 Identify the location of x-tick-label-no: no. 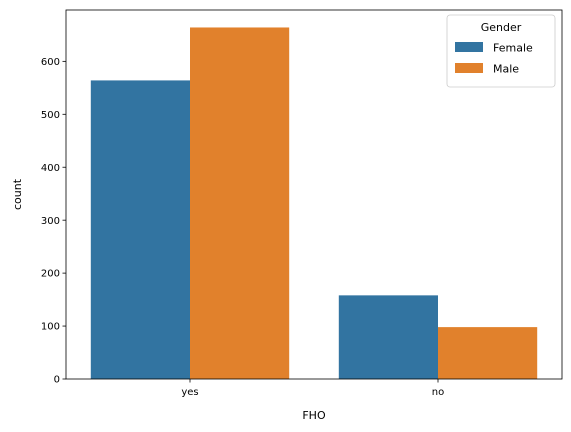
(438, 392).